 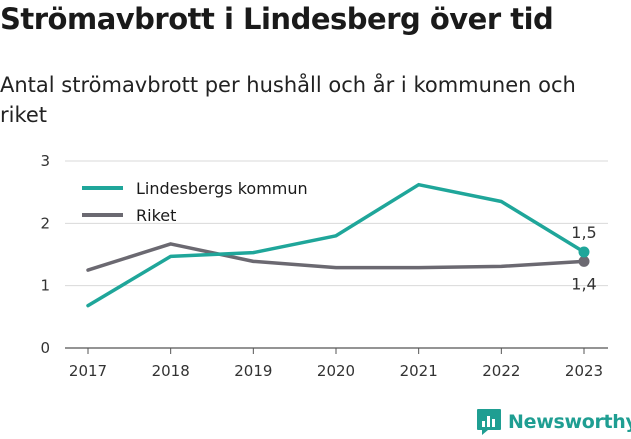 I want to click on x-tick-label: 2018, so click(x=171, y=371).